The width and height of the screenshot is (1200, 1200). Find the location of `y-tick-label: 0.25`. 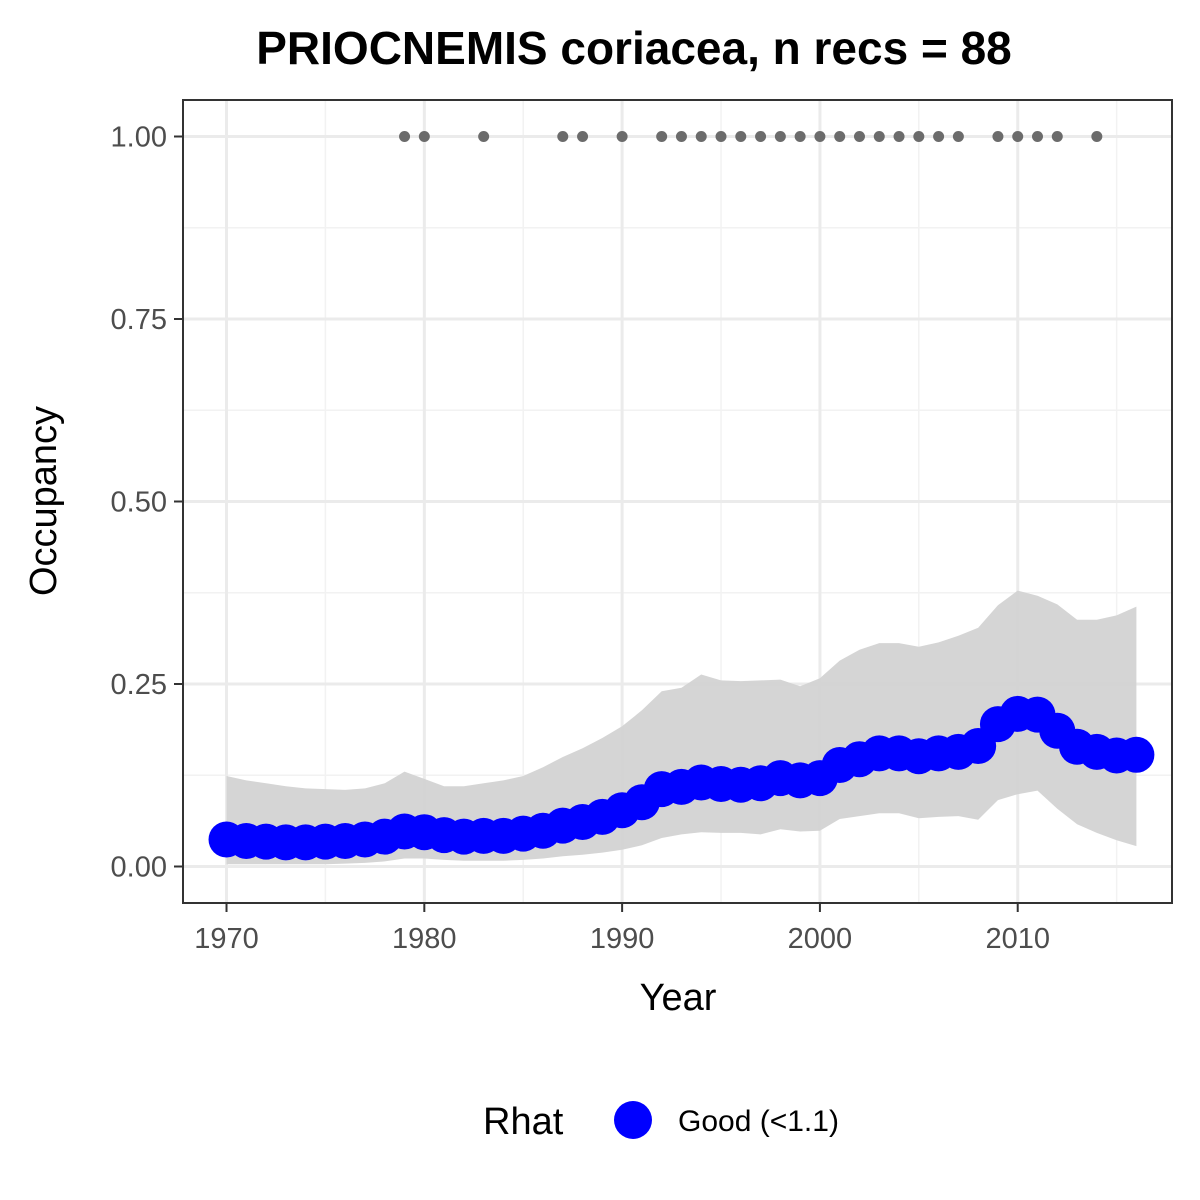

y-tick-label: 0.25 is located at coordinates (139, 685).